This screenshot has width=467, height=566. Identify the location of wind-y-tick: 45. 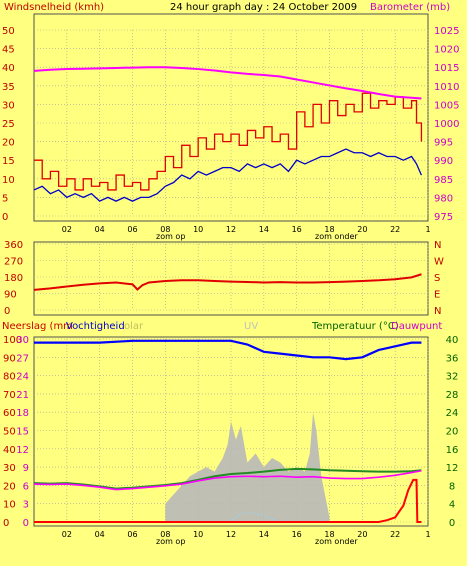
(8, 50).